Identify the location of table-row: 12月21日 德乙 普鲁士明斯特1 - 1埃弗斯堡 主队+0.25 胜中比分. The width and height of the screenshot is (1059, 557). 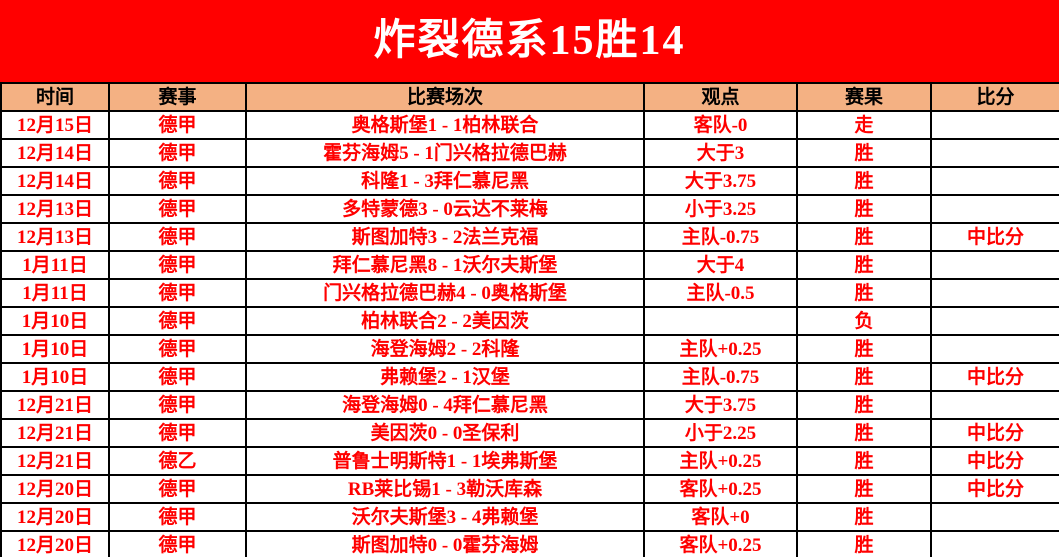
(529, 461).